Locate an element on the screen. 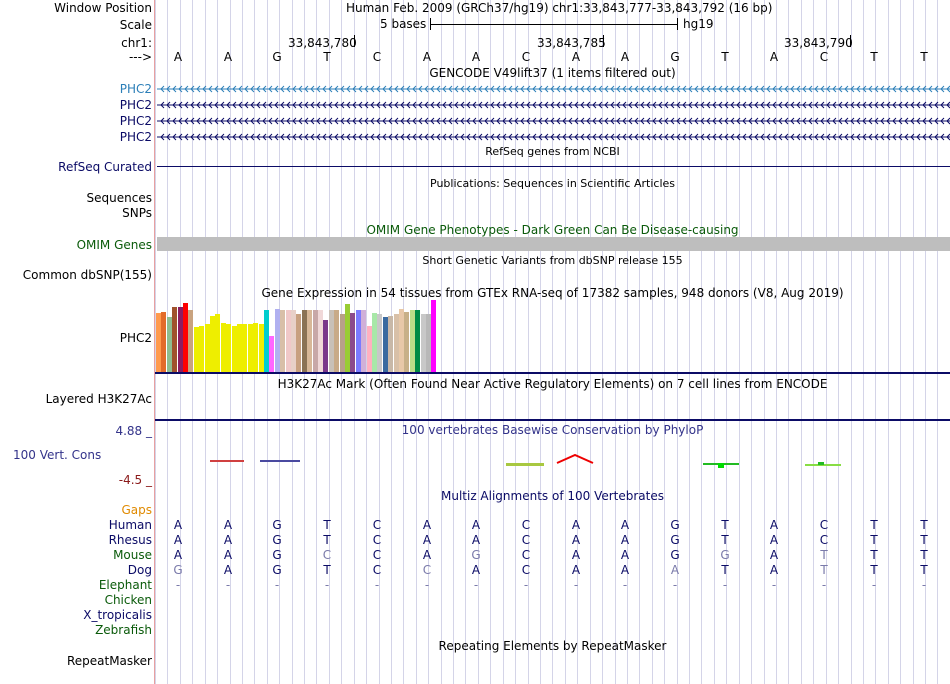 The width and height of the screenshot is (950, 684). multiz-track-title: Multiz Alignments of 100 Vertebrates is located at coordinates (552, 496).